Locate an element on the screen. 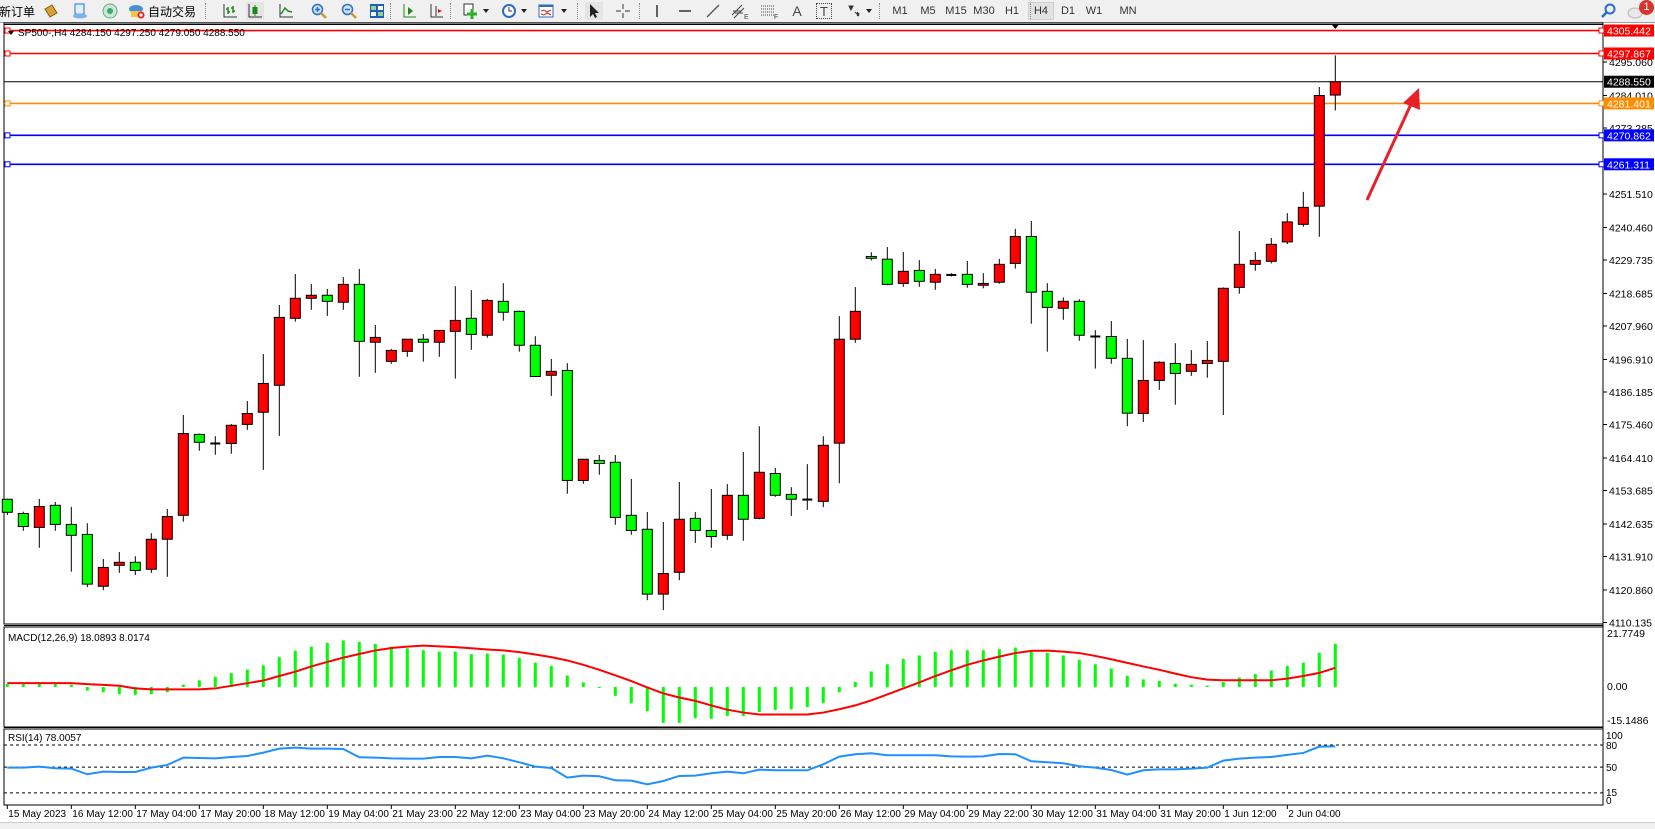 This screenshot has height=829, width=1655. notification-count-badge: 1 is located at coordinates (1646, 7).